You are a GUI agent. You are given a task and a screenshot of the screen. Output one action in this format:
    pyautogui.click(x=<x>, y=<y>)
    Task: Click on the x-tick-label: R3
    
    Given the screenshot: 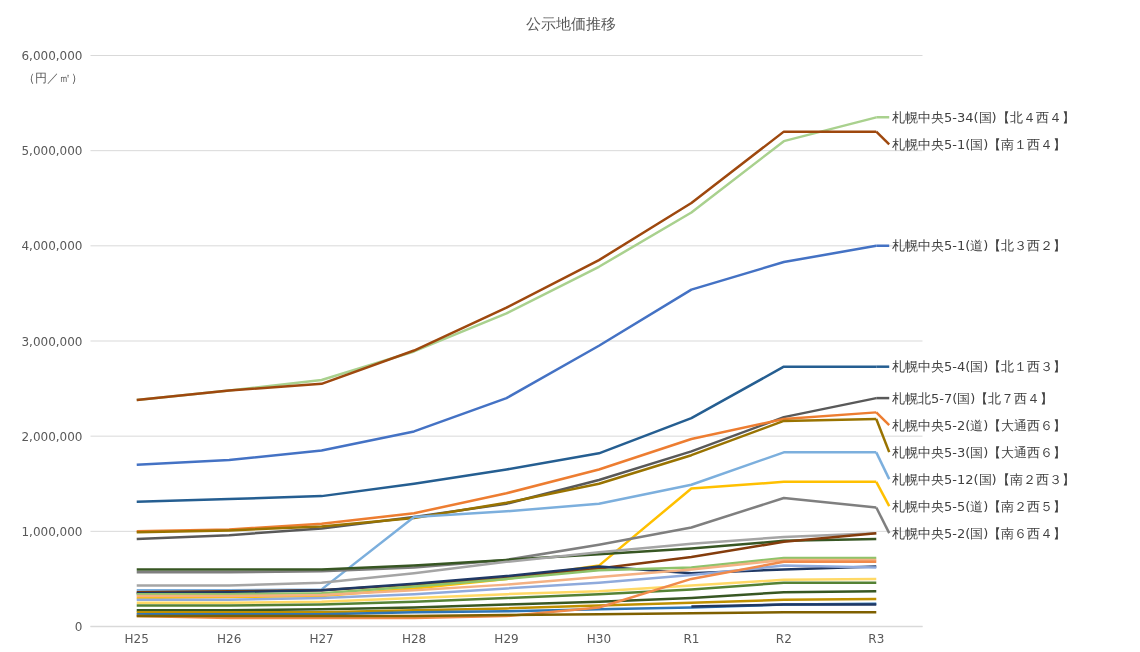 What is the action you would take?
    pyautogui.click(x=876, y=638)
    